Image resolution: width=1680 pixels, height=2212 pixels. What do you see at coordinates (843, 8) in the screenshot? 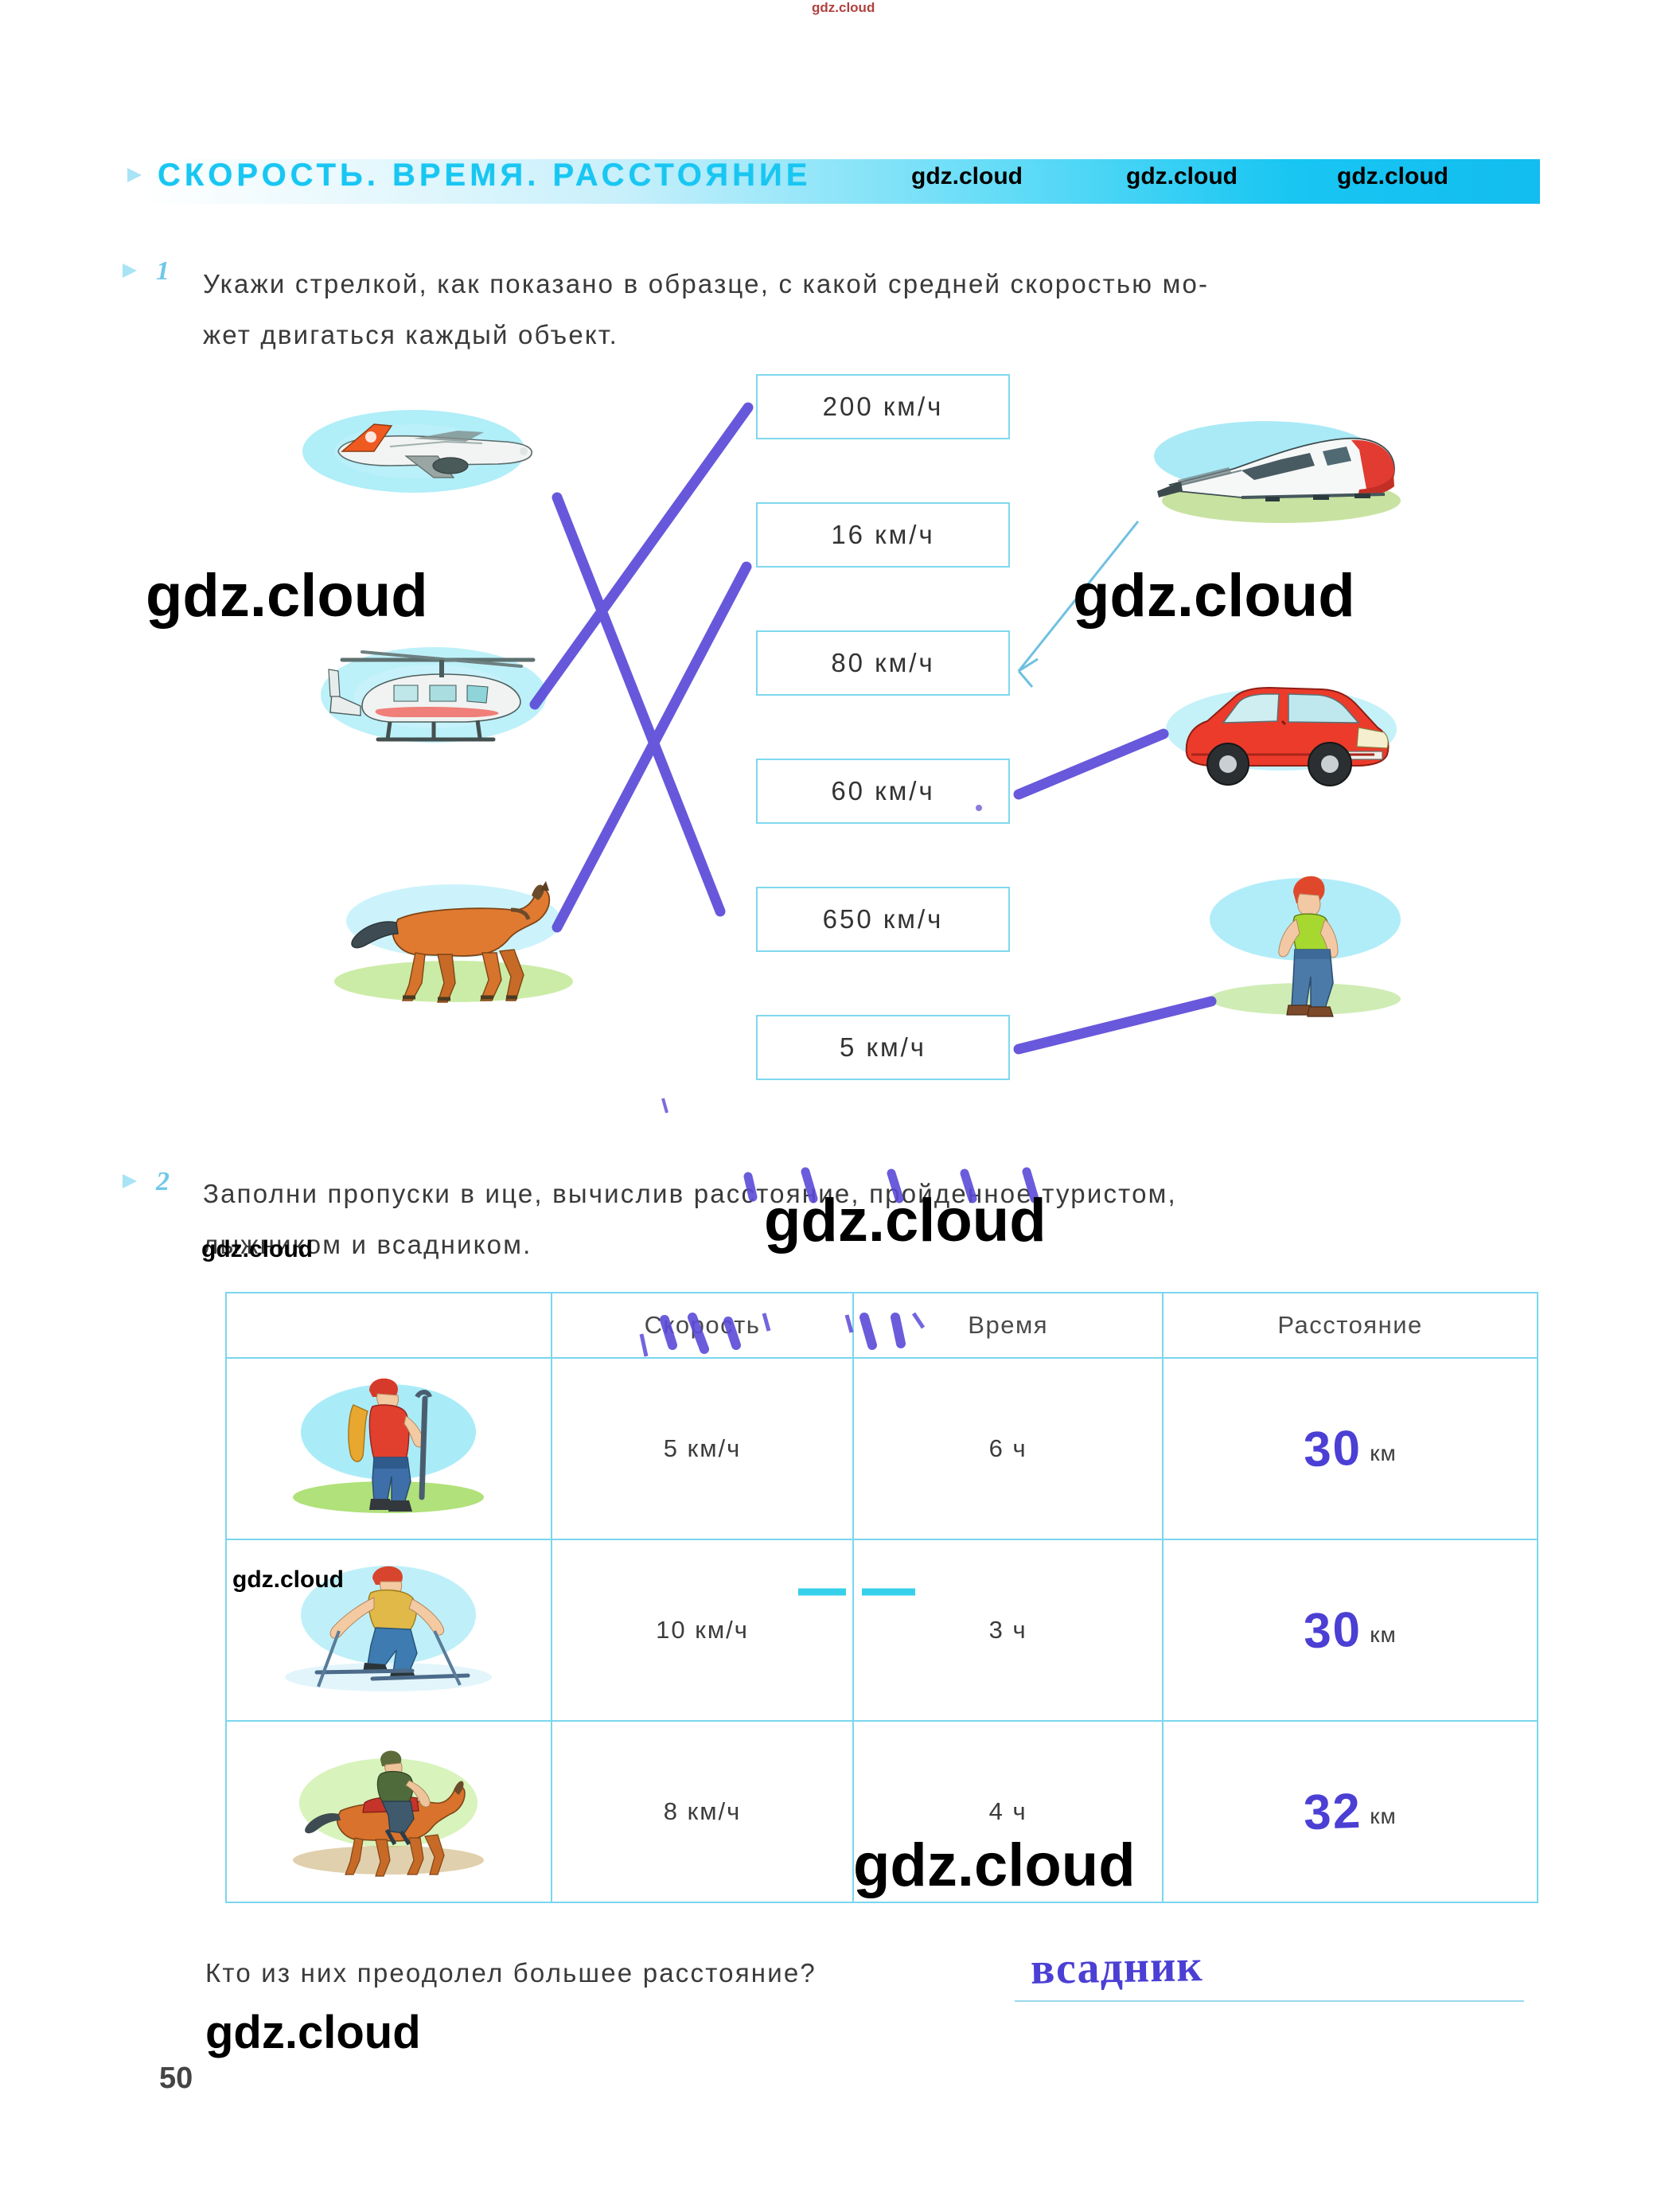
I see `watermark-top: gdz.cloud` at bounding box center [843, 8].